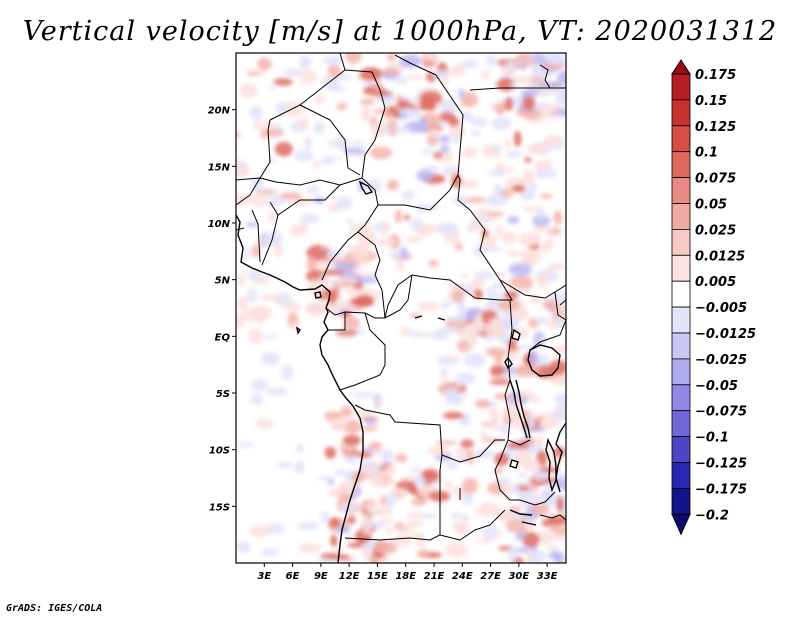 The width and height of the screenshot is (800, 618). I want to click on colorbar-label: −0.005, so click(721, 308).